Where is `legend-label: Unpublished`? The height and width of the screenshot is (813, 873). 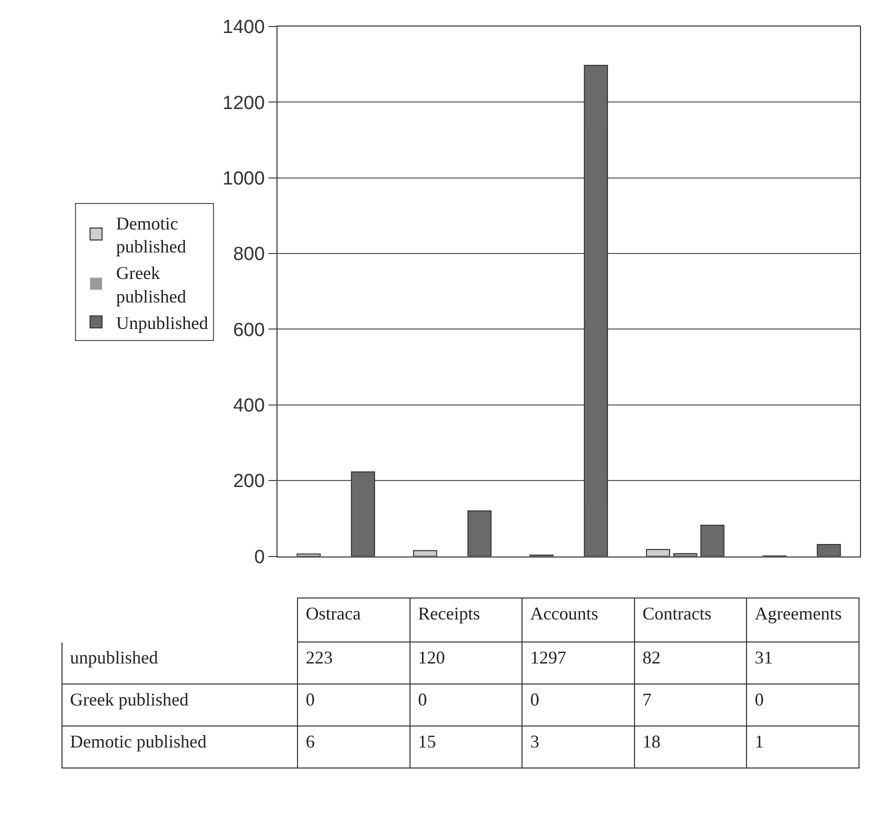
legend-label: Unpublished is located at coordinates (162, 322).